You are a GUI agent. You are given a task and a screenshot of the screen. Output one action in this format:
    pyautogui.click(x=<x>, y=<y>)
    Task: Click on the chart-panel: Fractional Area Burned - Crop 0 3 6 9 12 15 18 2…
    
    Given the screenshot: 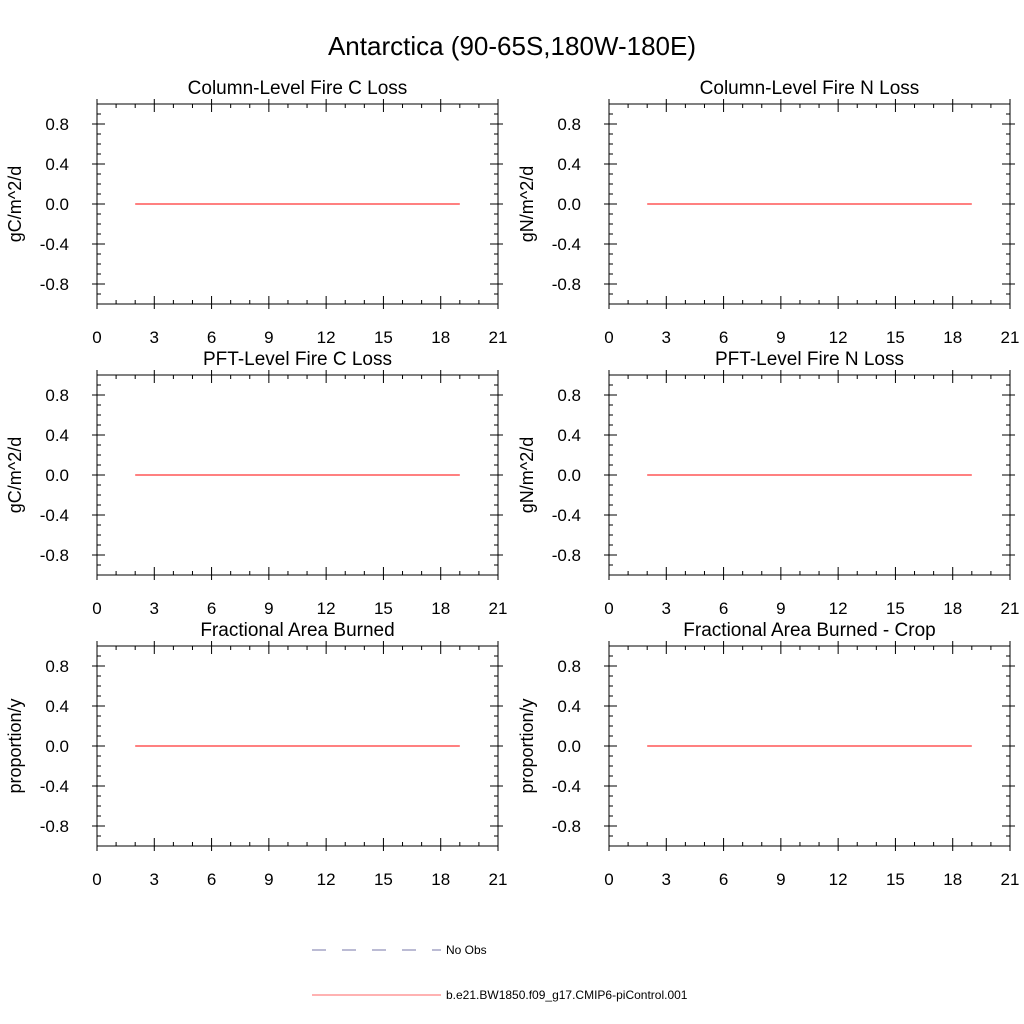 What is the action you would take?
    pyautogui.click(x=768, y=754)
    